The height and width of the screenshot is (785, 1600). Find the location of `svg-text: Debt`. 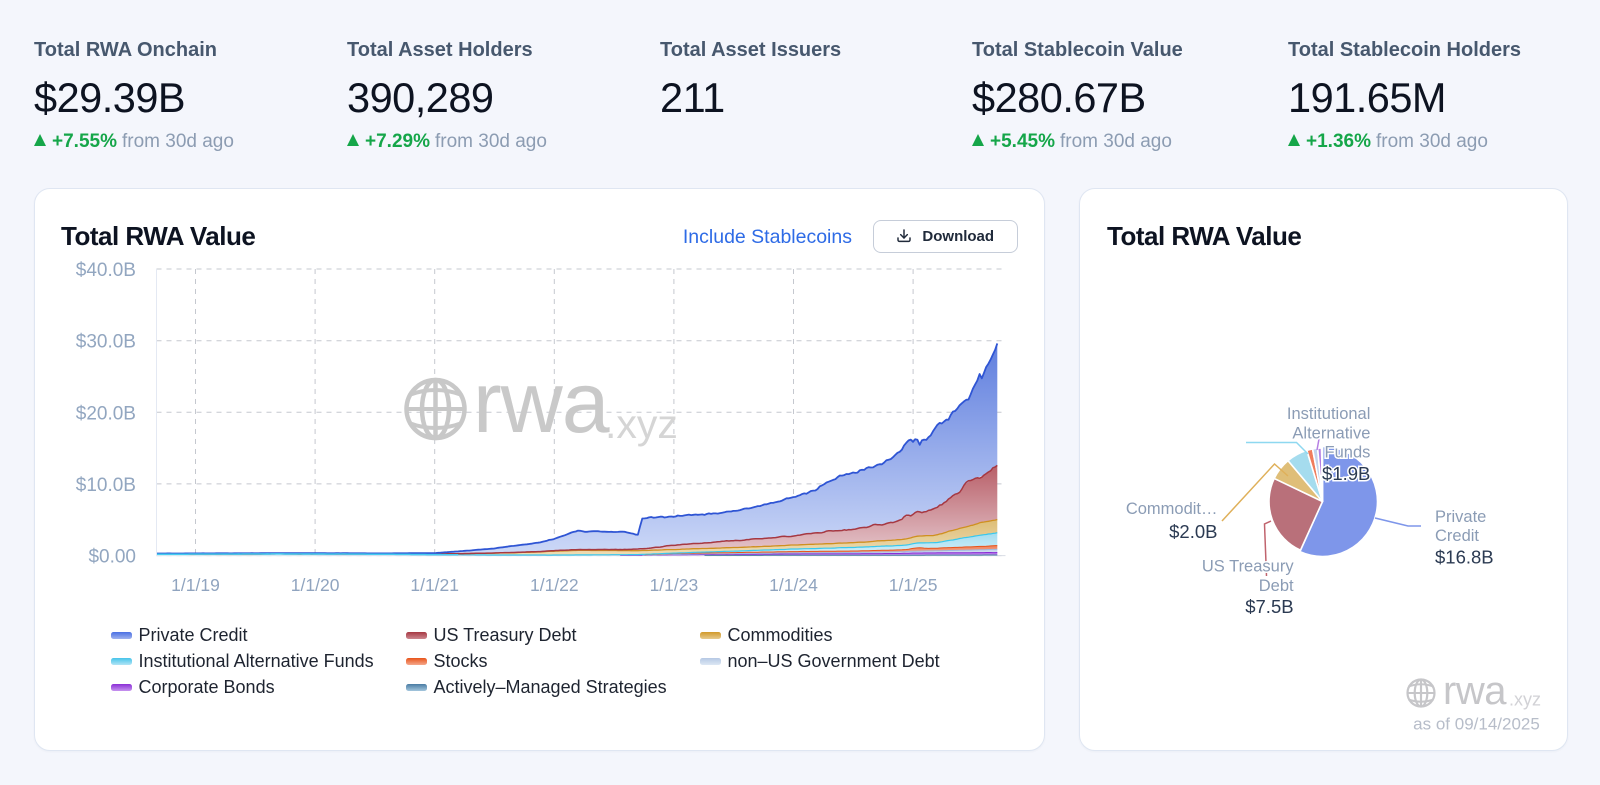

svg-text: Debt is located at coordinates (1276, 586).